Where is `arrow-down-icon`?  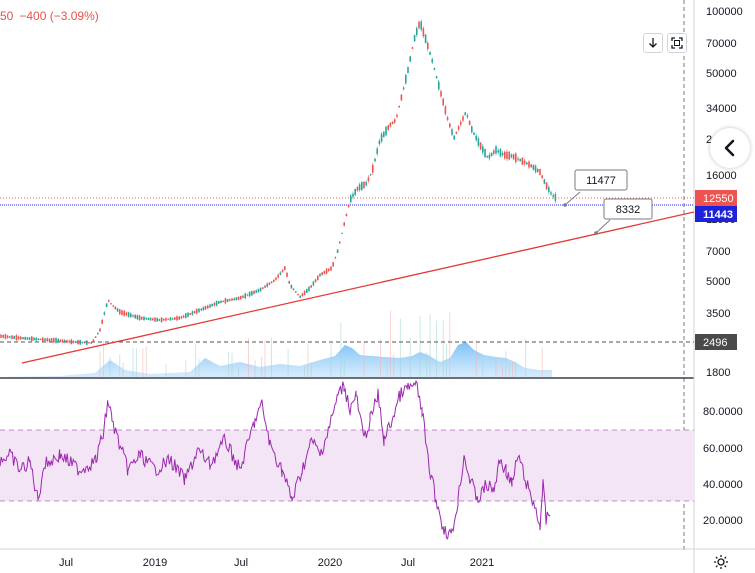 arrow-down-icon is located at coordinates (653, 43).